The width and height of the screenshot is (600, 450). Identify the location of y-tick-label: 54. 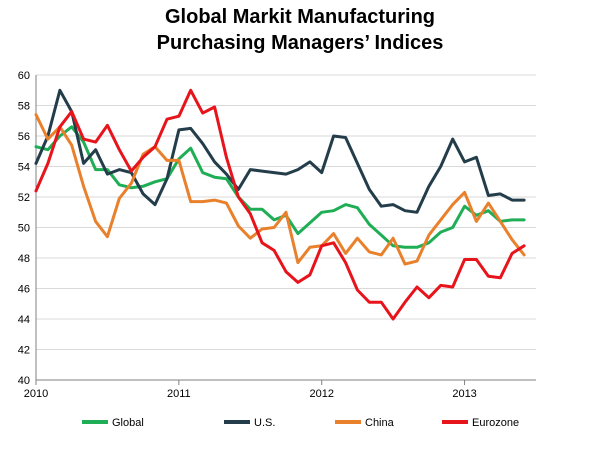
(24, 168).